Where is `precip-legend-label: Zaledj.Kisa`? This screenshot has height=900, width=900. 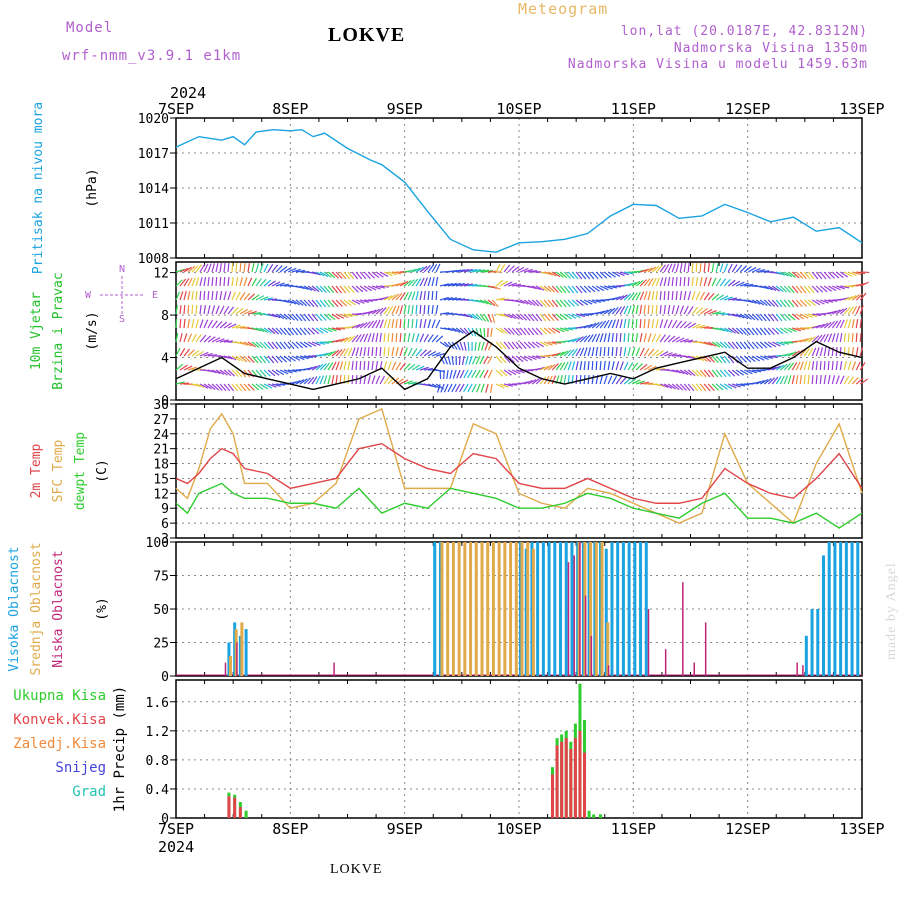
precip-legend-label: Zaledj.Kisa is located at coordinates (59, 744).